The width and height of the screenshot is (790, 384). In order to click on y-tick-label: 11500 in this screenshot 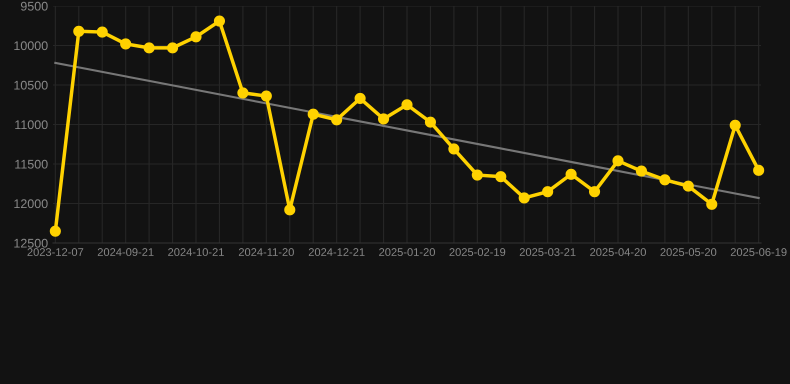, I will do `click(31, 164)`.